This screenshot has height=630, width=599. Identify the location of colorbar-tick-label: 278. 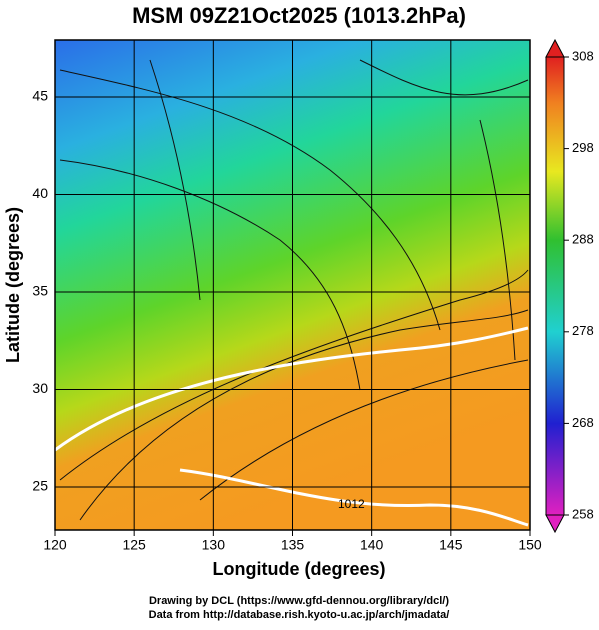
(583, 330).